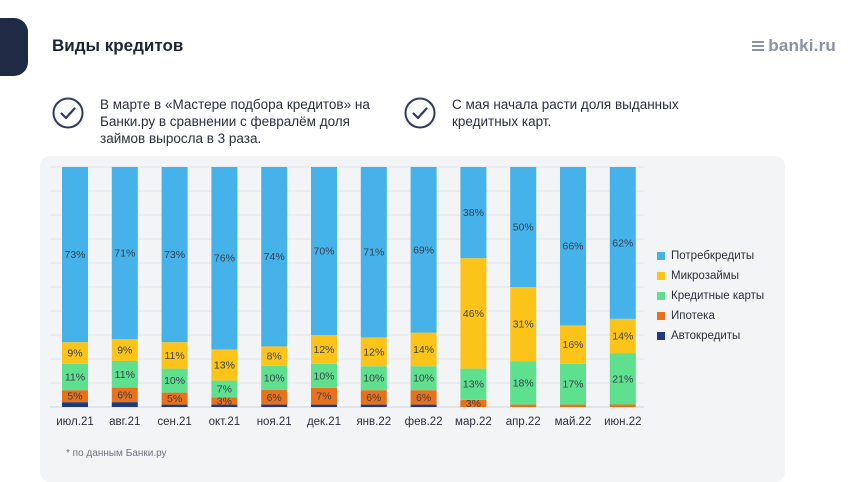 This screenshot has width=860, height=482. I want to click on legend-label: Кредитные карты, so click(718, 296).